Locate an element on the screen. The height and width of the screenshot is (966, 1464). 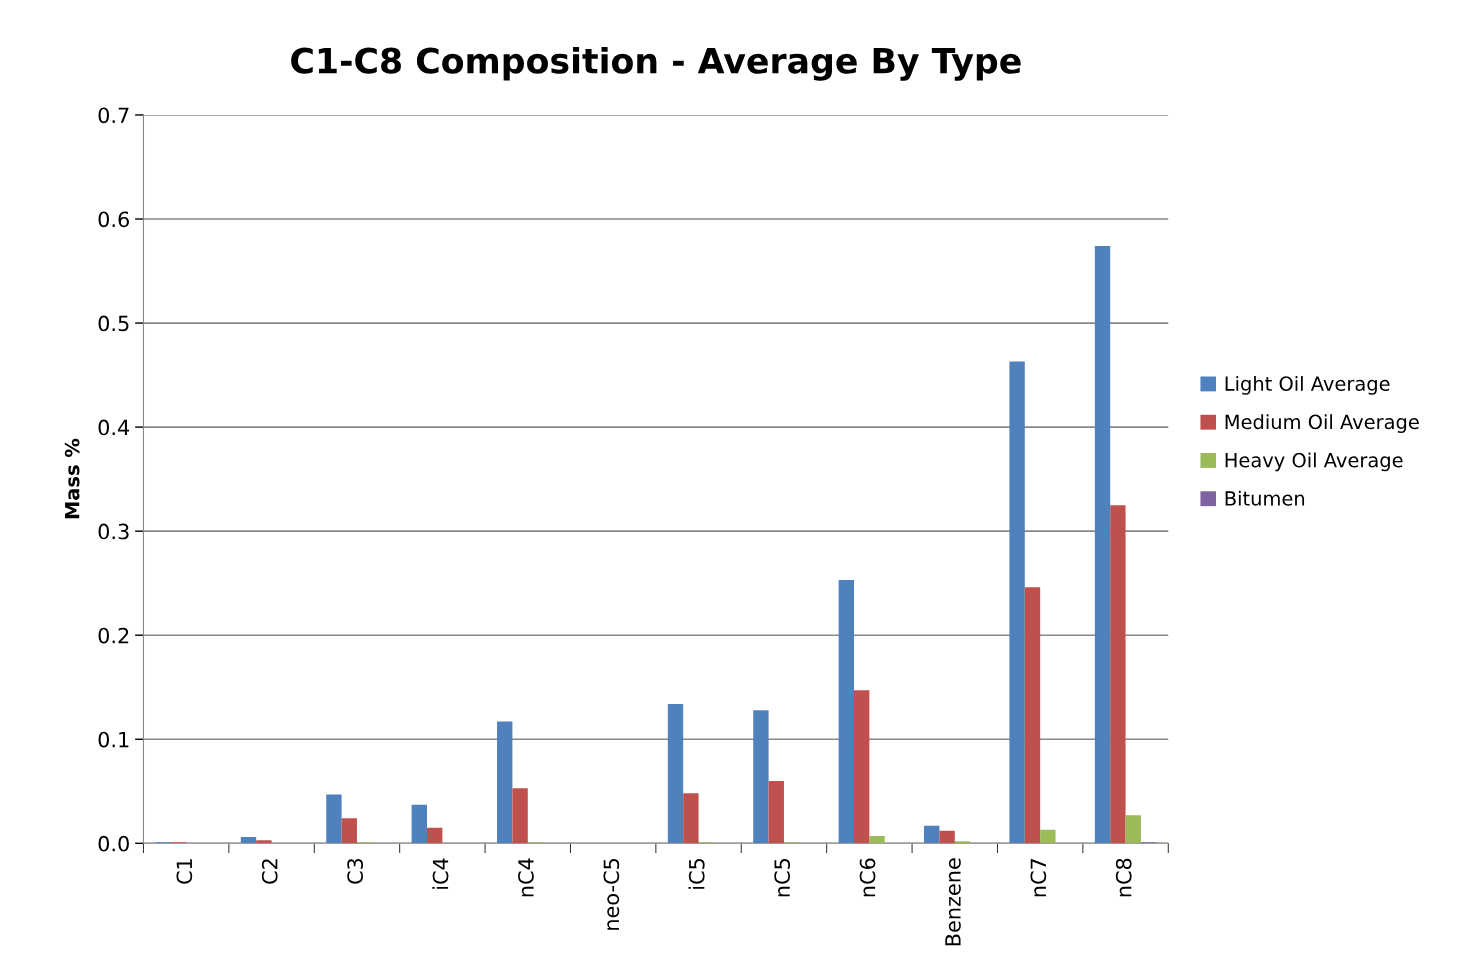
legend-label: Heavy Oil Average is located at coordinates (1314, 462).